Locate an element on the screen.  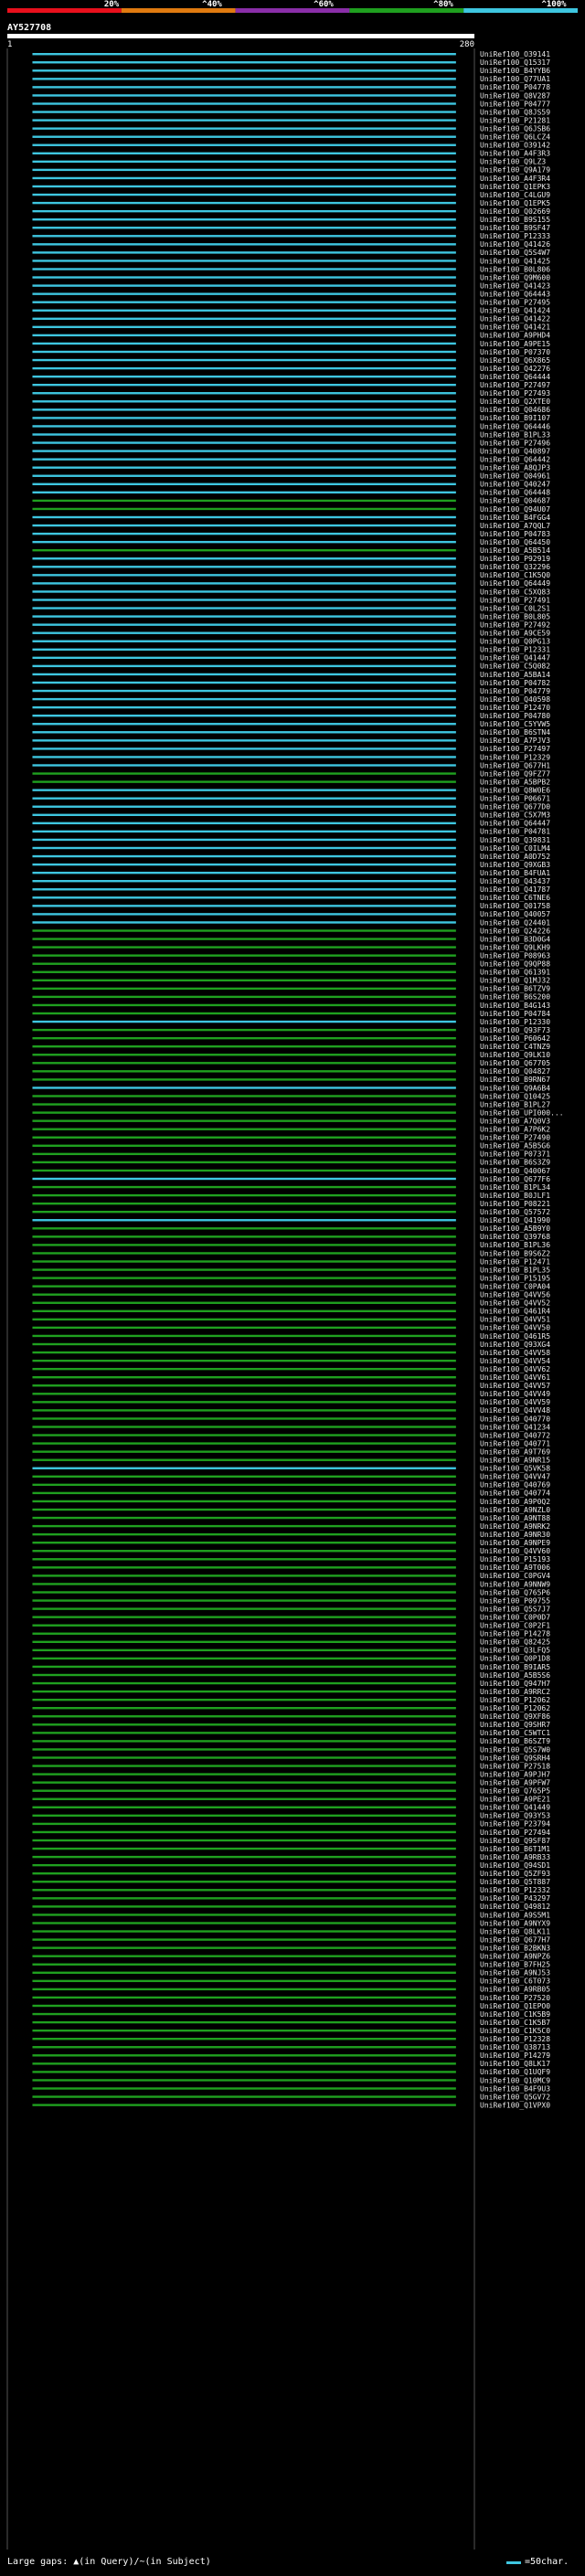
hit-label: UniRef100_C1K5B9 is located at coordinates (515, 2014).